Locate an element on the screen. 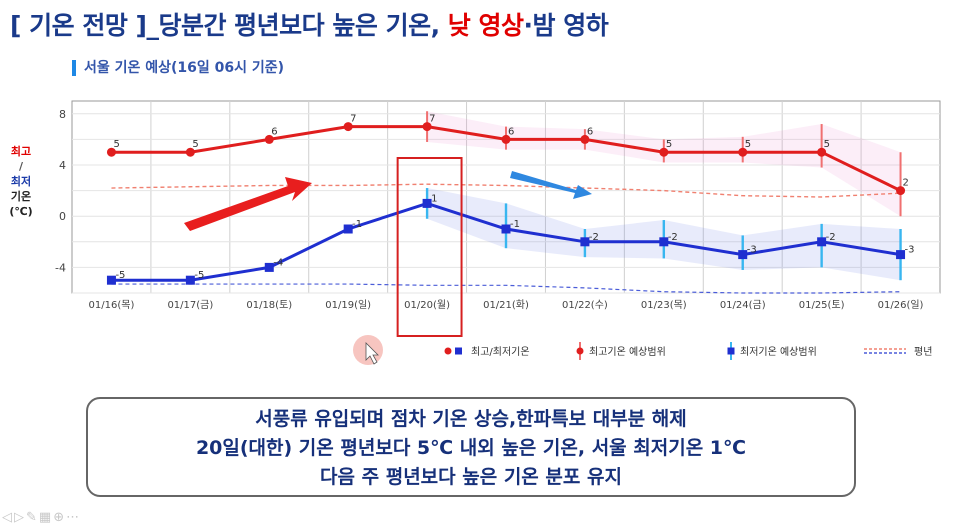 The image size is (953, 531). y-axis-label-low: 최저 is located at coordinates (21, 181).